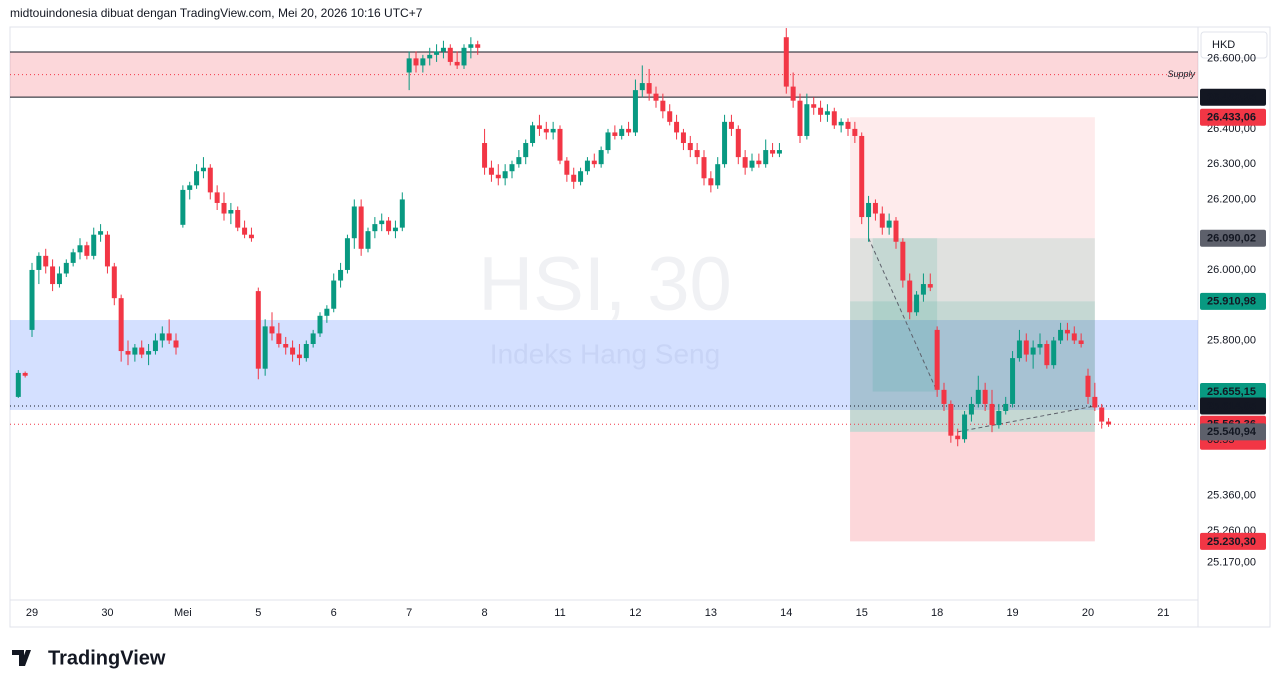  I want to click on y-tick-label: 26.200,00, so click(1231, 199).